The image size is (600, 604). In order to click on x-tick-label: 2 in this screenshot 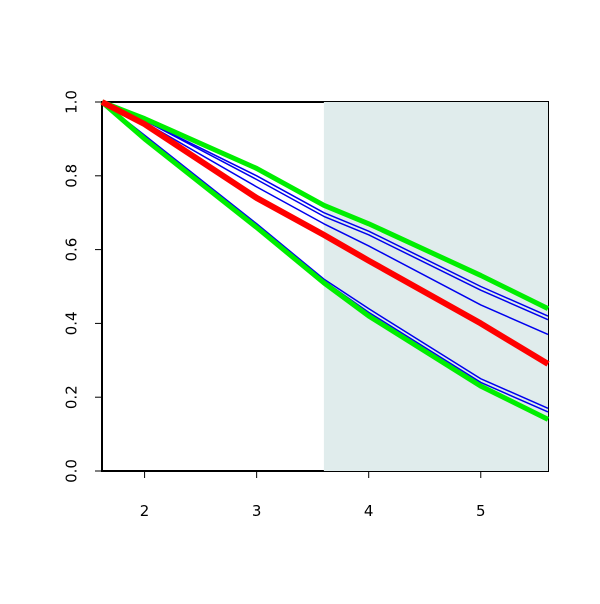, I will do `click(145, 511)`.